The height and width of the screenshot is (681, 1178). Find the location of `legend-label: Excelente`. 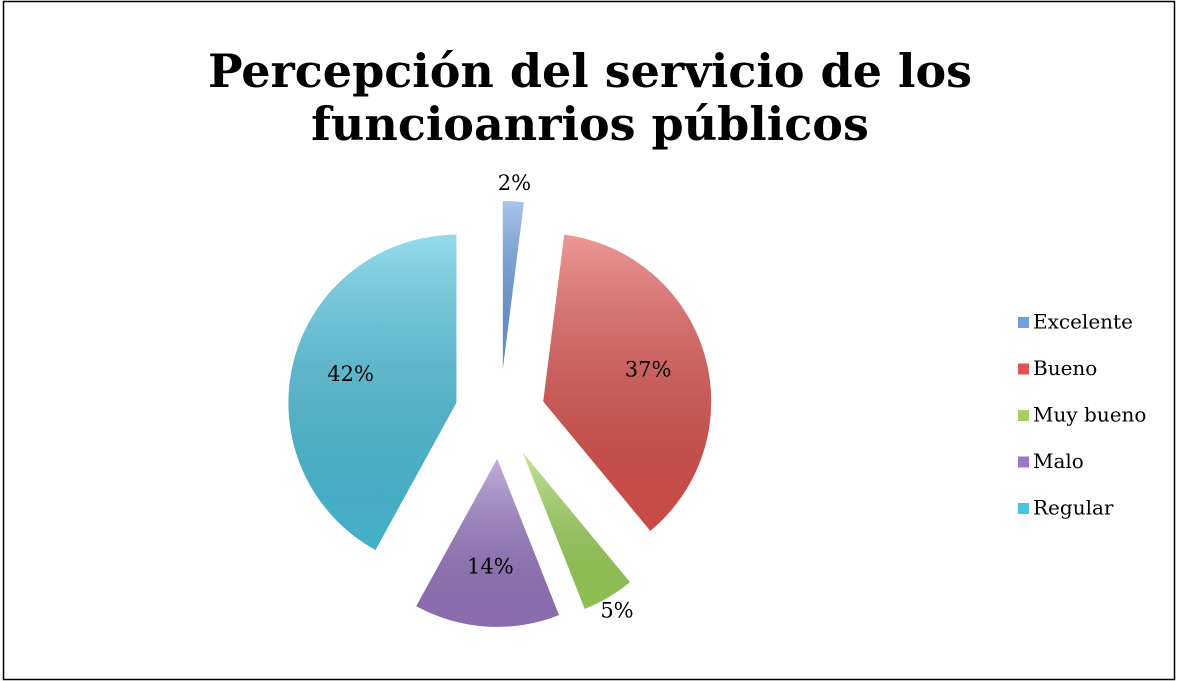

legend-label: Excelente is located at coordinates (1083, 322).